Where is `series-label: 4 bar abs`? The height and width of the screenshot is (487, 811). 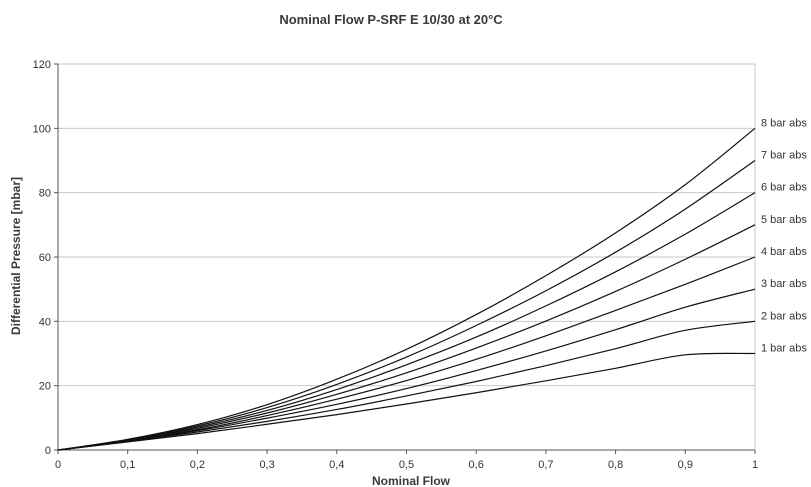
series-label: 4 bar abs is located at coordinates (784, 252).